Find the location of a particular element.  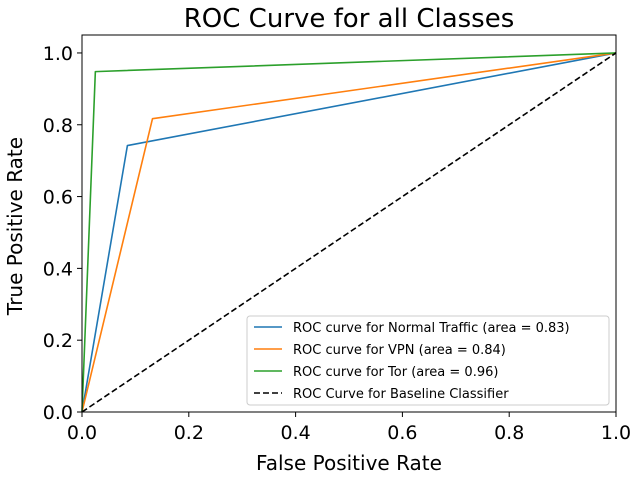

y-tick-label-5: 1.0 is located at coordinates (58, 54).